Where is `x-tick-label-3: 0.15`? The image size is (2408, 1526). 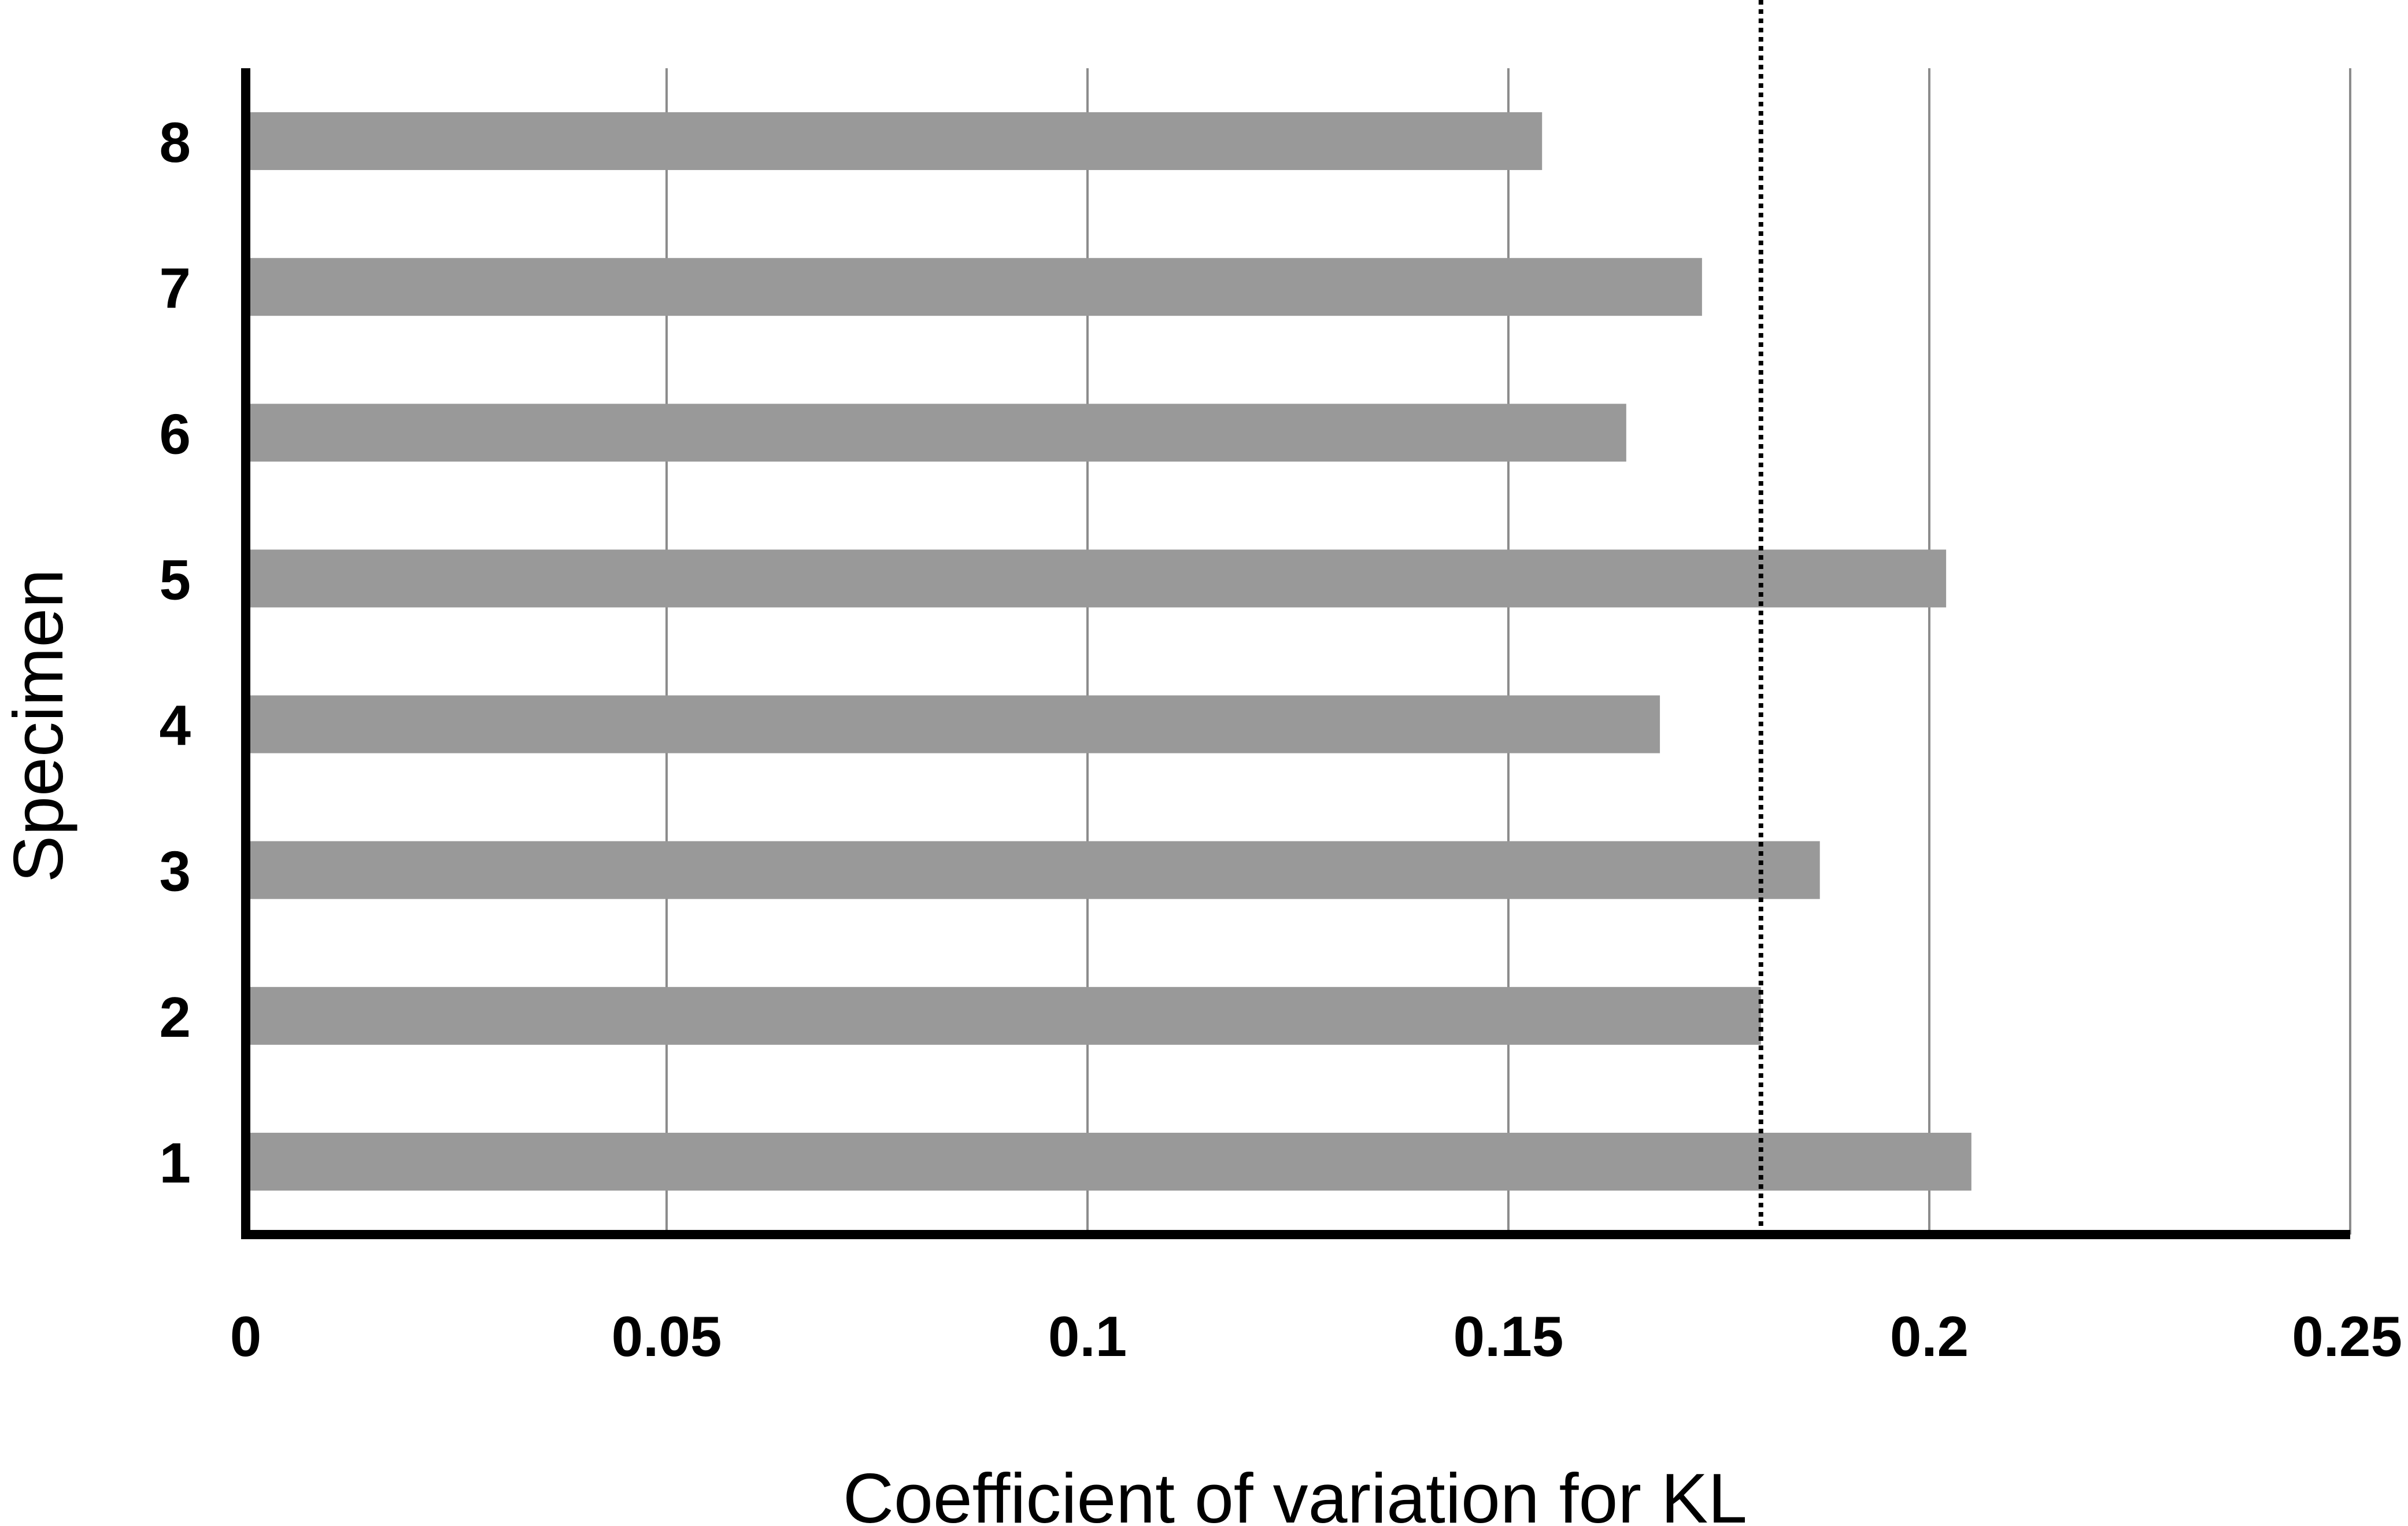 x-tick-label-3: 0.15 is located at coordinates (1508, 1336).